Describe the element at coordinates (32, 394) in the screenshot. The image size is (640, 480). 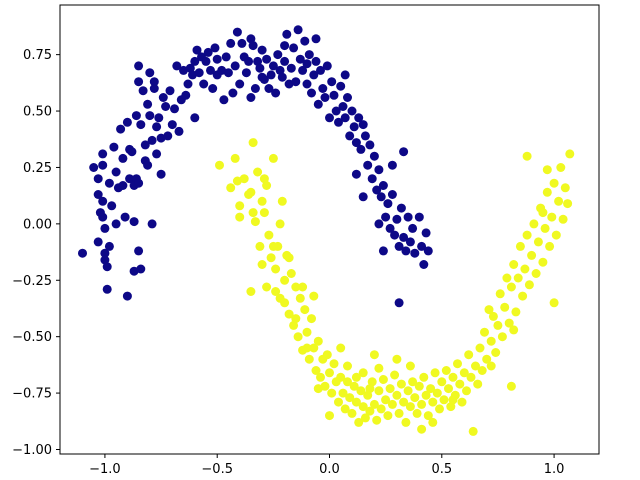
I see `y-tick-label: −0.75` at that location.